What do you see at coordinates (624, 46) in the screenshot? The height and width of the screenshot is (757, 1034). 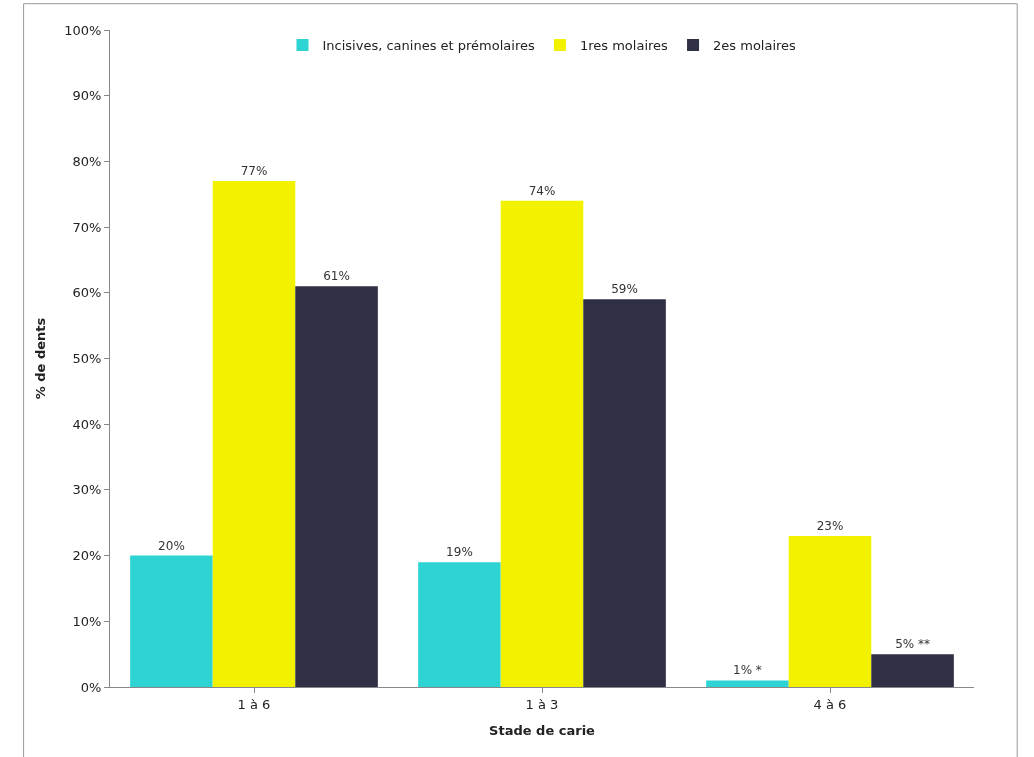 I see `legend-label: 1res molaires` at bounding box center [624, 46].